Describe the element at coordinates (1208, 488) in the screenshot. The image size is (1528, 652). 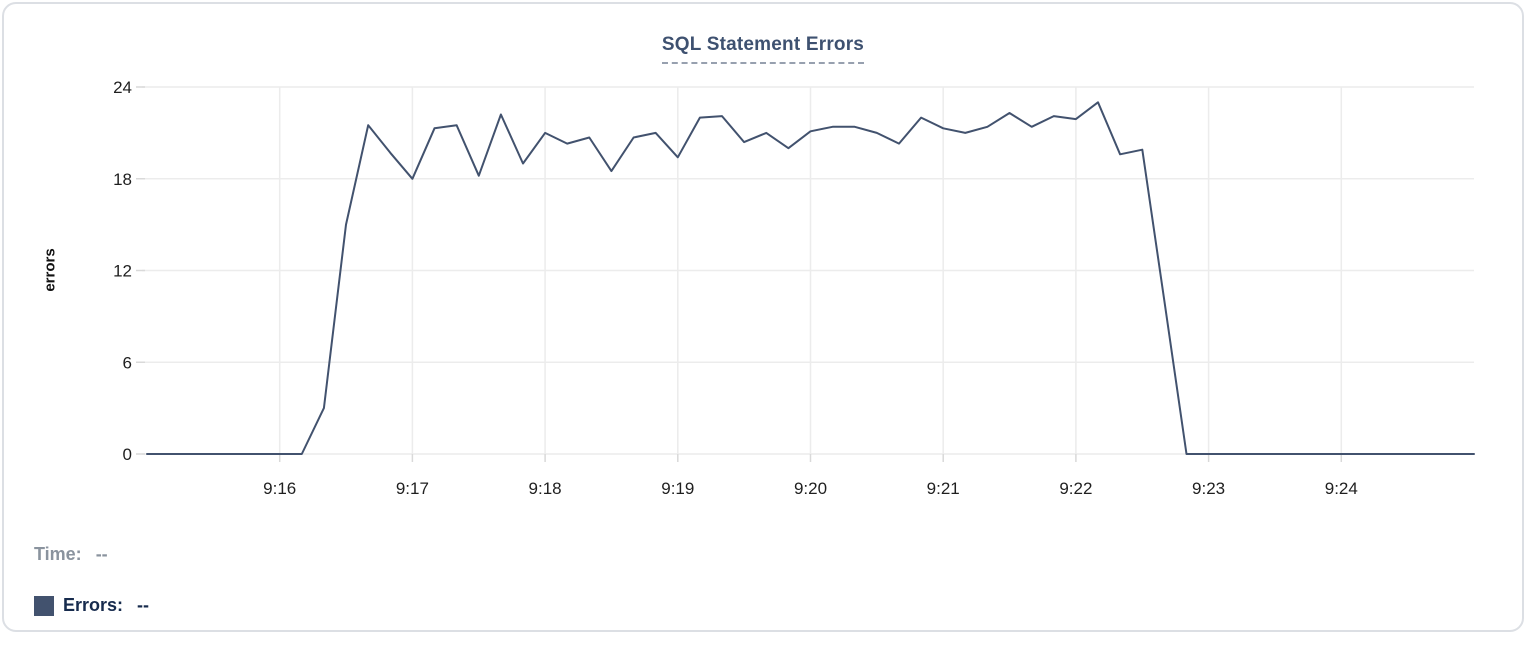
I see `x-tick-label: 9:23` at that location.